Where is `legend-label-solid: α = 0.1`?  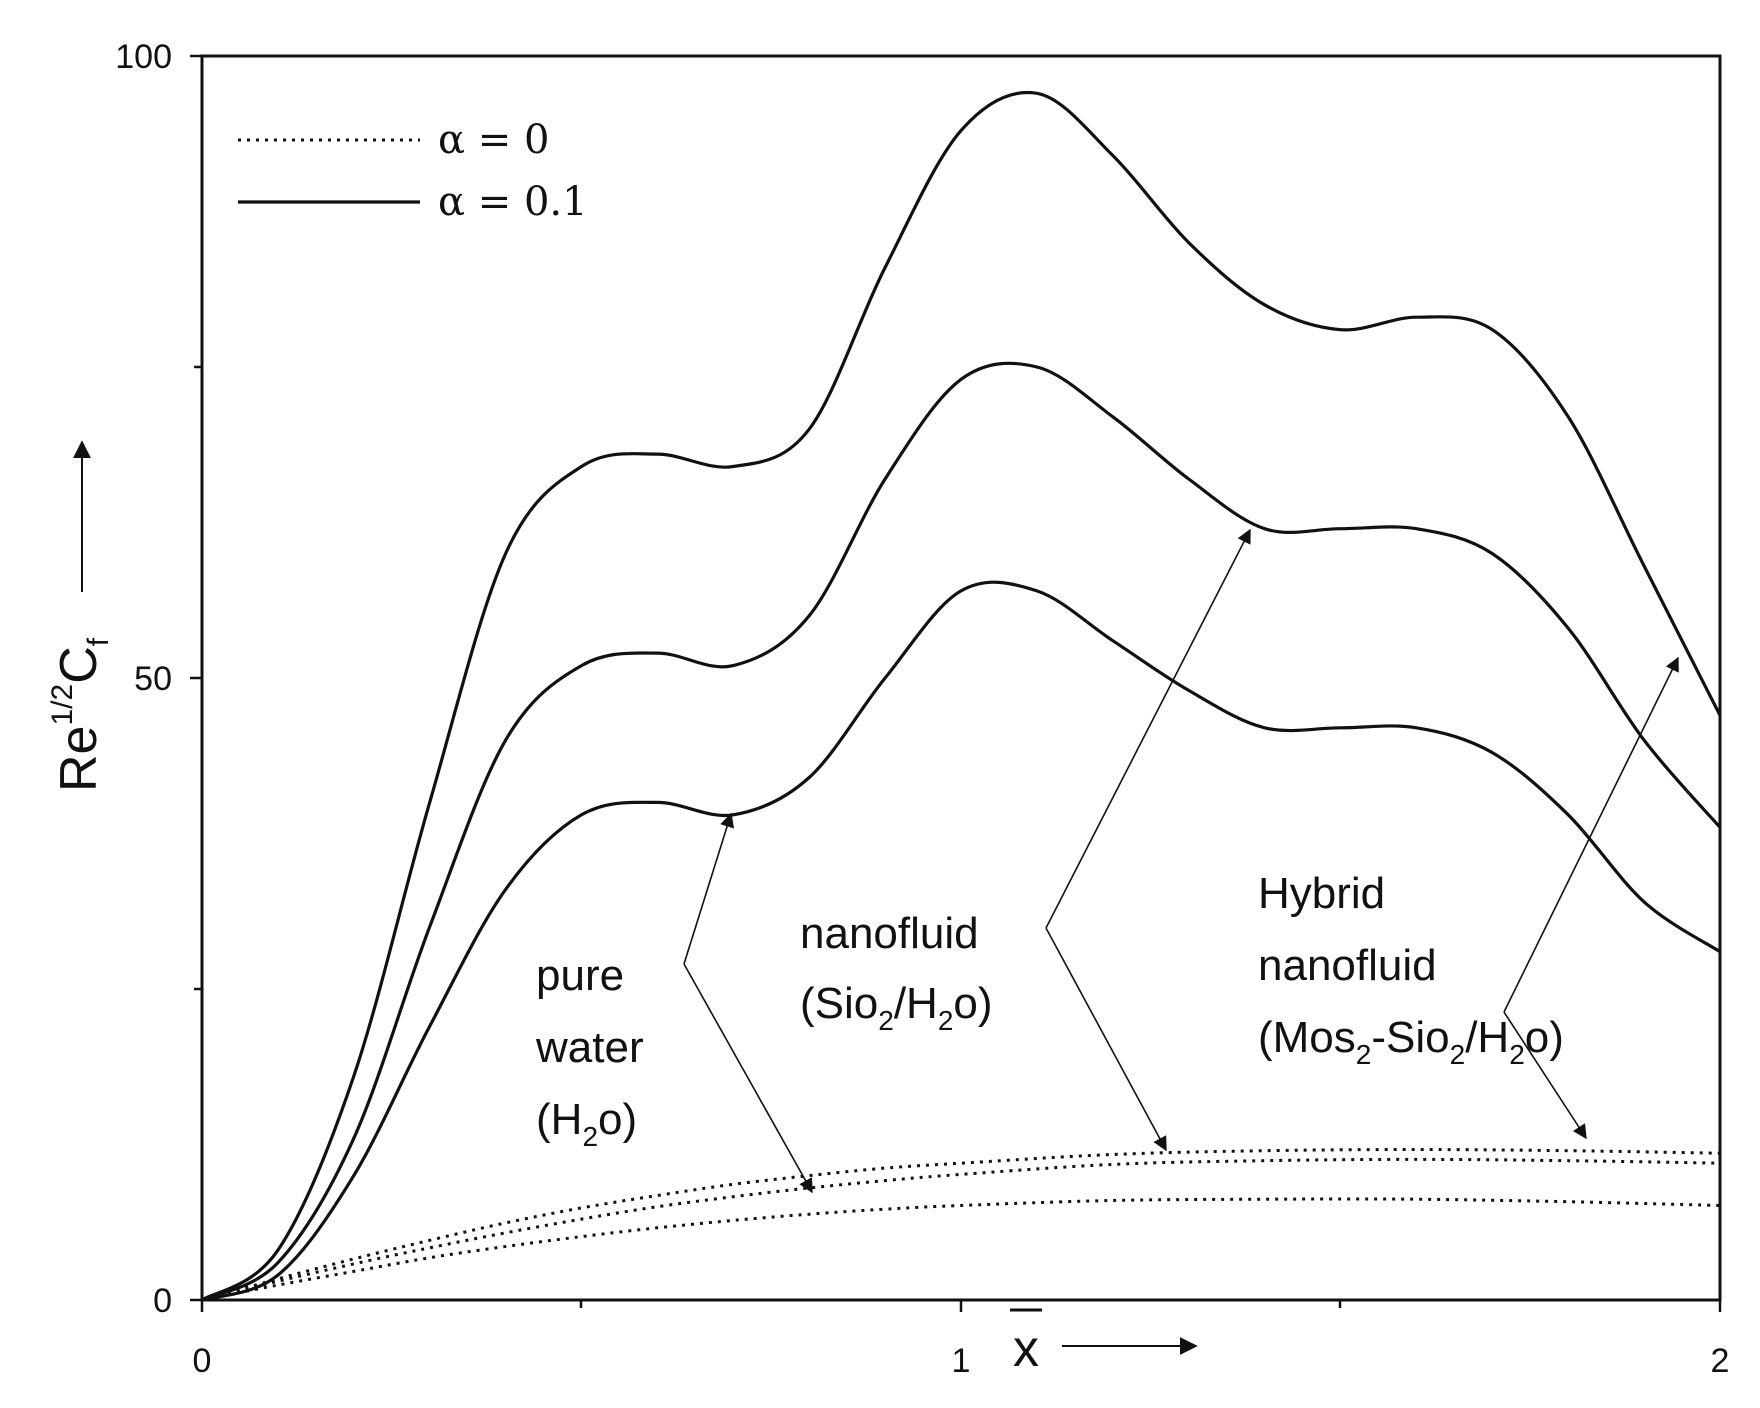
legend-label-solid: α = 0.1 is located at coordinates (513, 202).